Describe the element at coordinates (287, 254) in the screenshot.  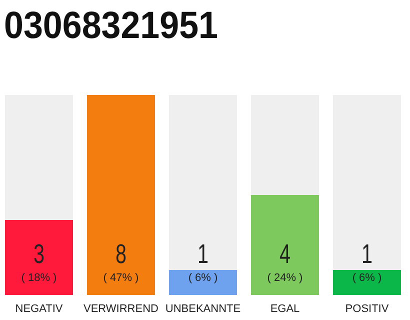
I see `data-label: 4` at that location.